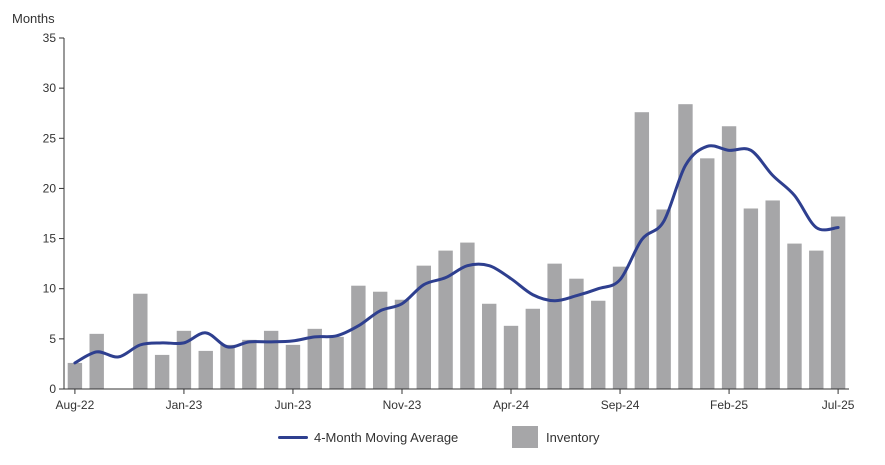 The height and width of the screenshot is (465, 885). What do you see at coordinates (511, 405) in the screenshot?
I see `x-tick-label: Apr-24` at bounding box center [511, 405].